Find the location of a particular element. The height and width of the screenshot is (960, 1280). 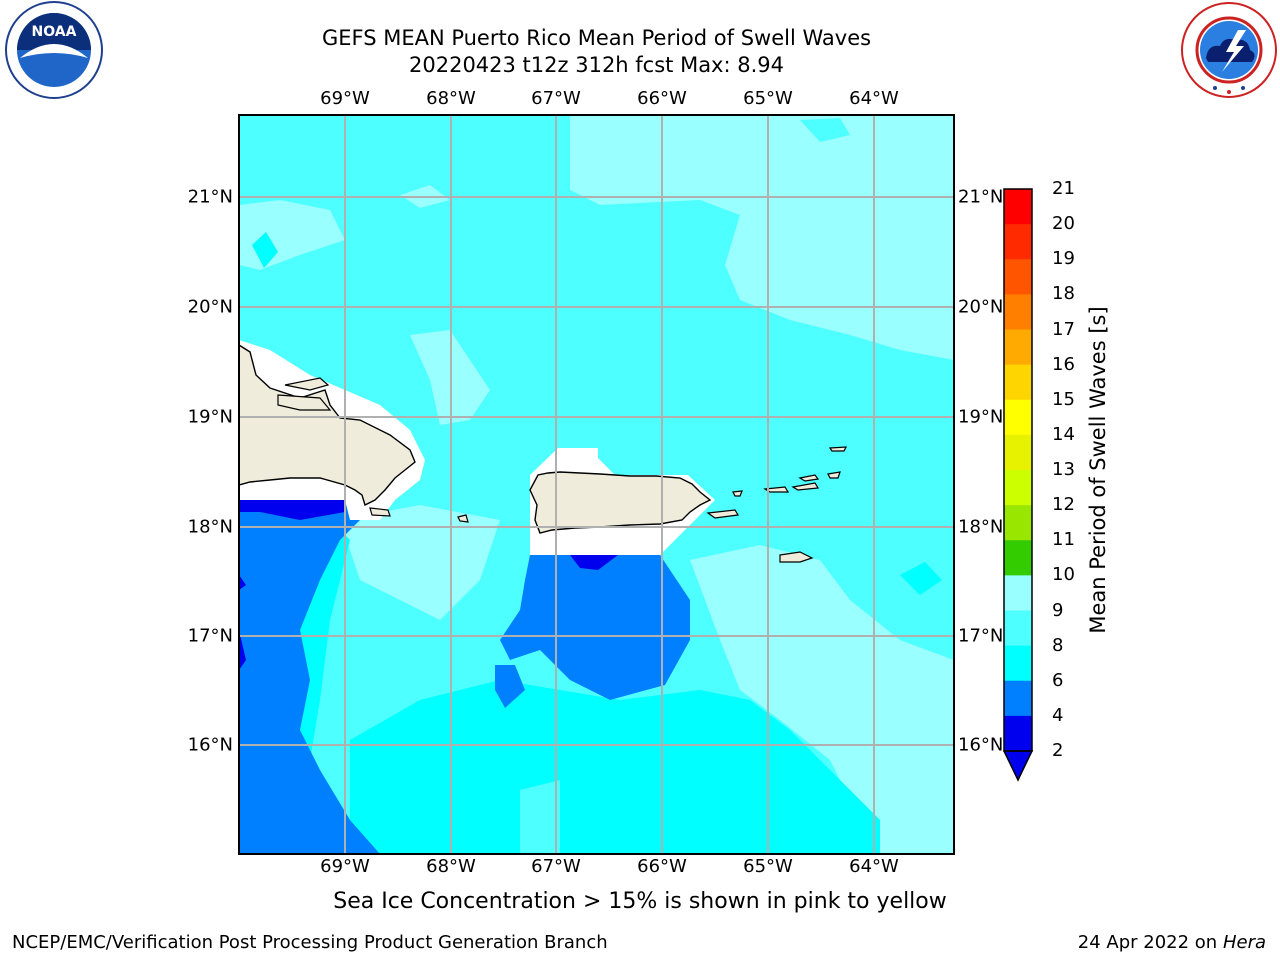

footer-host: Hera is located at coordinates (1244, 942).